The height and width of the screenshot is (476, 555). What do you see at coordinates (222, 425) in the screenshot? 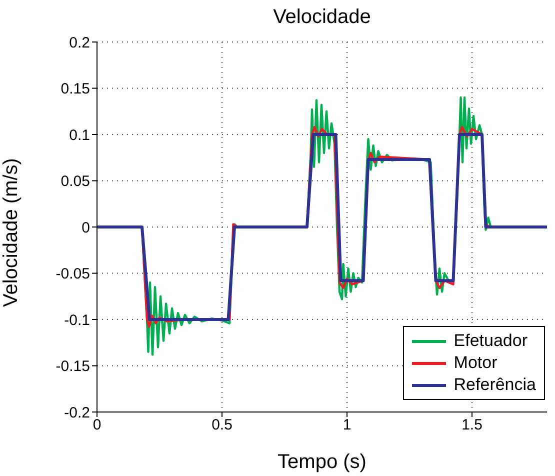
I see `x-tick-label: 0.5` at bounding box center [222, 425].